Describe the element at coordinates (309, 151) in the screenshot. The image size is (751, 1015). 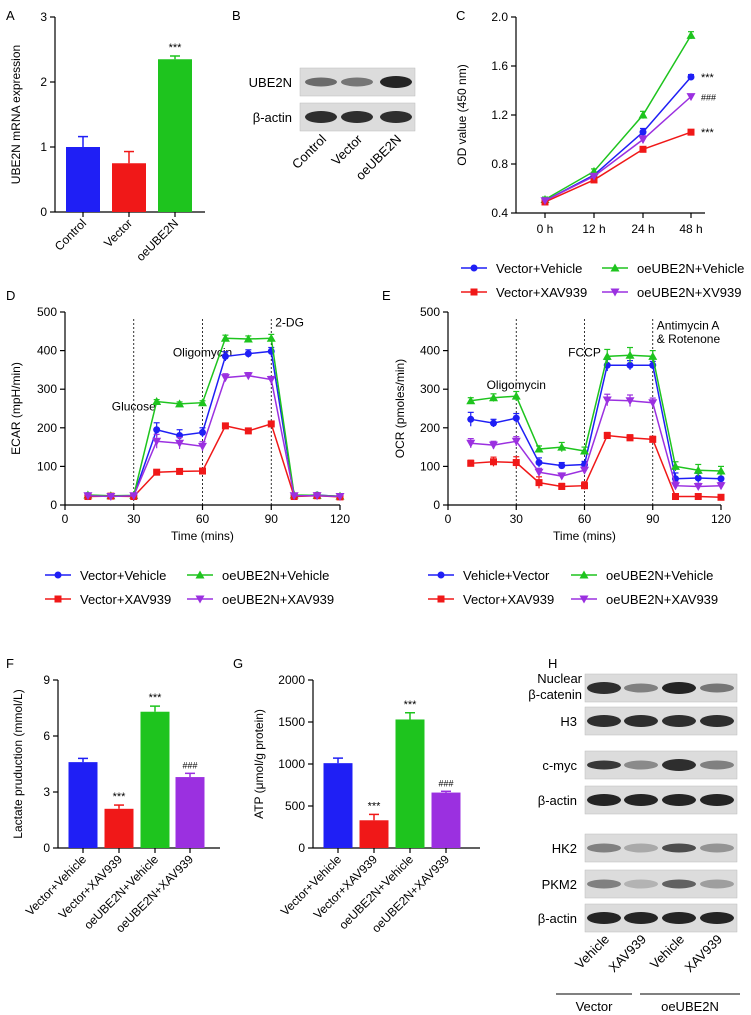
I see `blot-lane-label: Control` at that location.